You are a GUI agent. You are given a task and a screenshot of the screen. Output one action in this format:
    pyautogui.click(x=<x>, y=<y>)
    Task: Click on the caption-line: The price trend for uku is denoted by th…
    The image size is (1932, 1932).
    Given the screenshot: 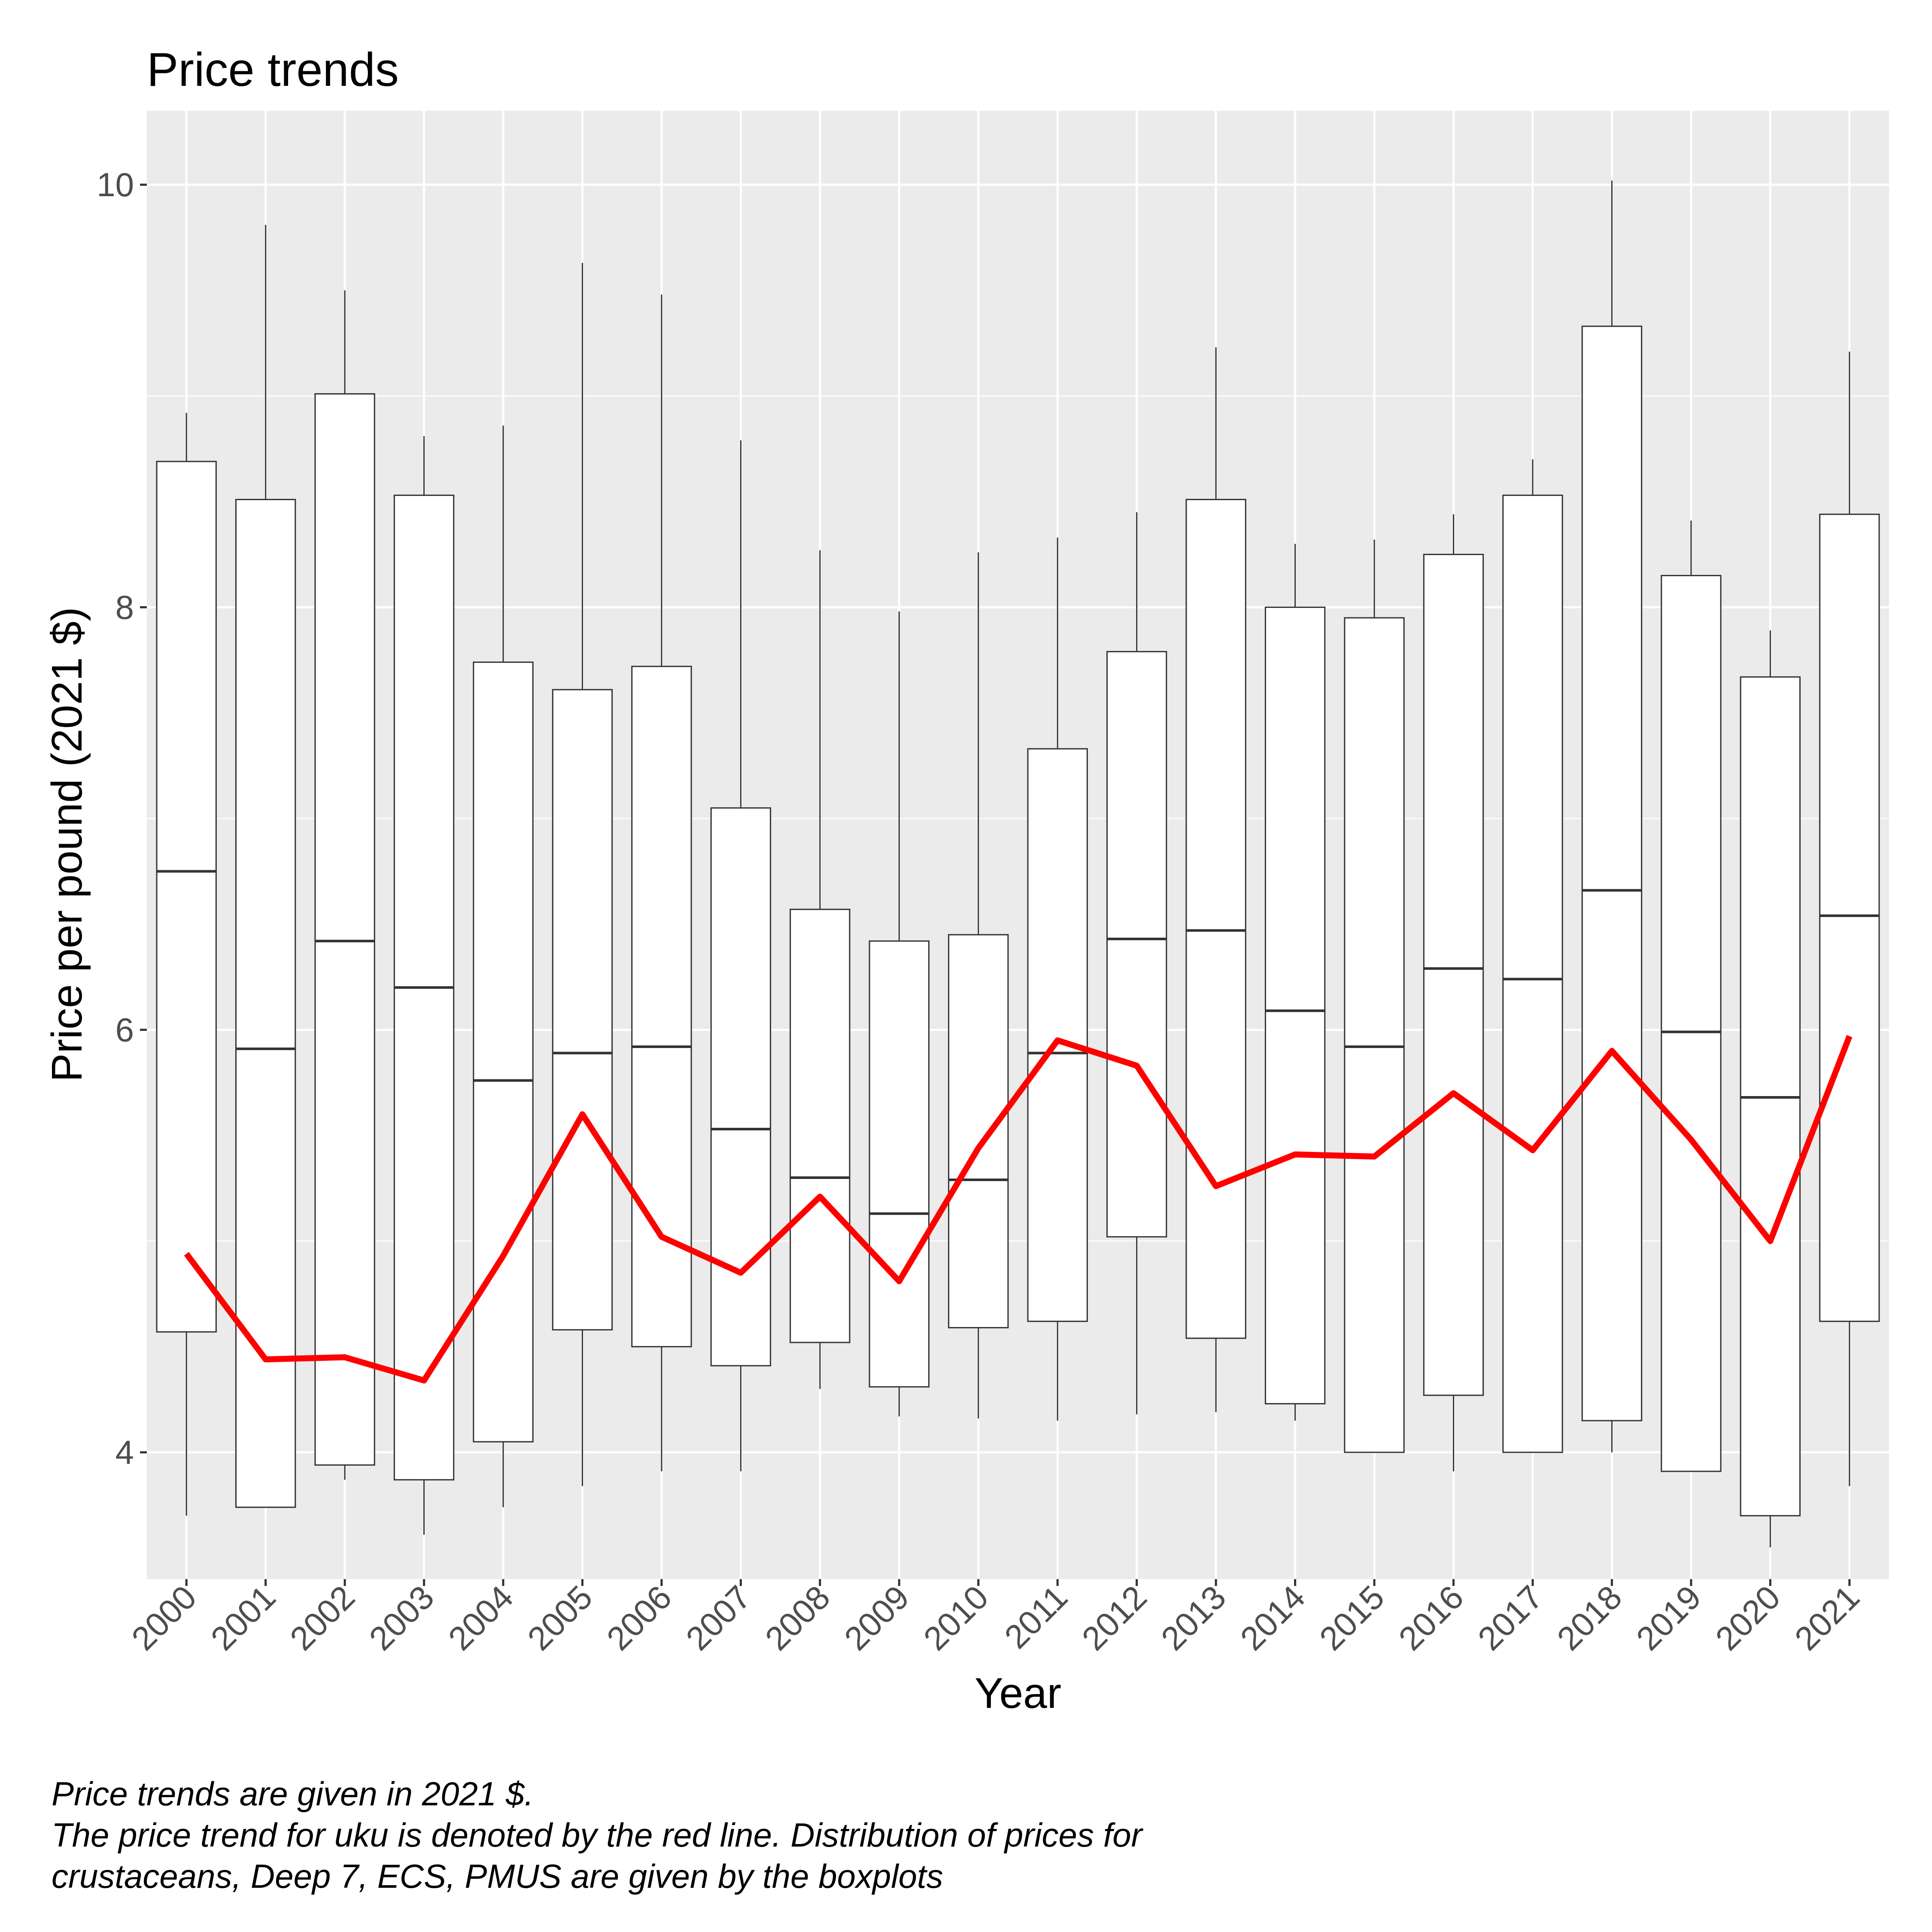 What is the action you would take?
    pyautogui.click(x=597, y=1835)
    